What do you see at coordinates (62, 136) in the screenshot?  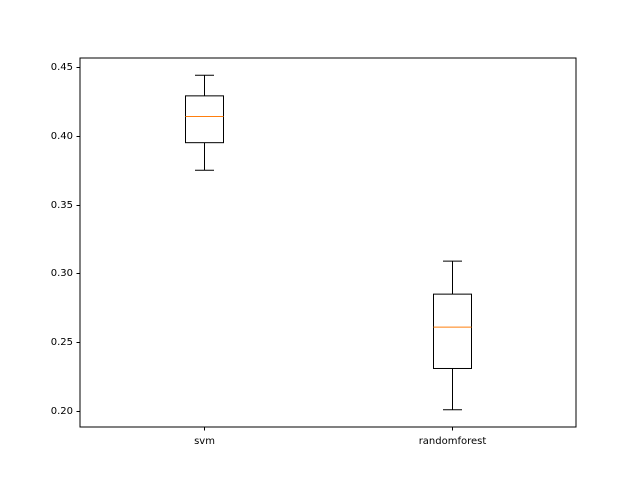 I see `y-tick-label: 0.40` at bounding box center [62, 136].